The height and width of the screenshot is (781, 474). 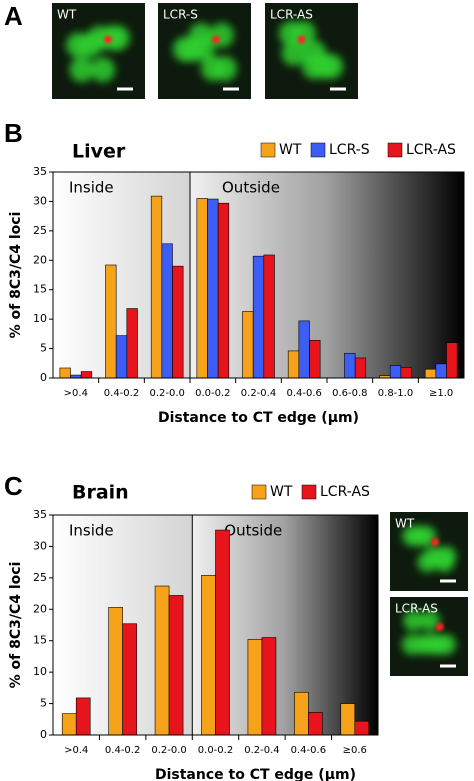 I want to click on y-tick-label: 10, so click(x=40, y=318).